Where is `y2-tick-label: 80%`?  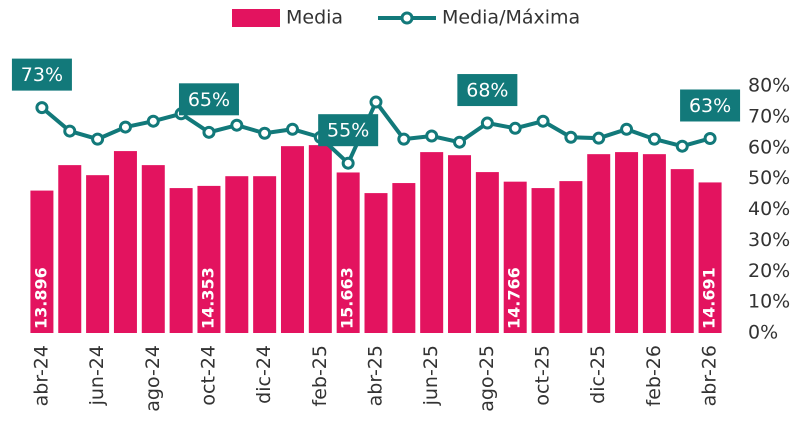
y2-tick-label: 80% is located at coordinates (769, 86).